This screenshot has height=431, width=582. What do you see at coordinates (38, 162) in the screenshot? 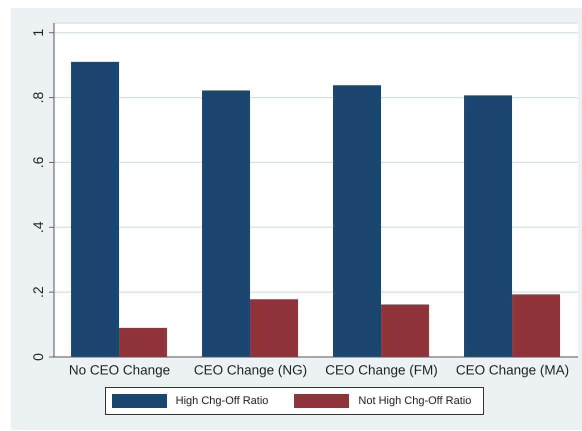
I see `y-tick-label: .6` at bounding box center [38, 162].